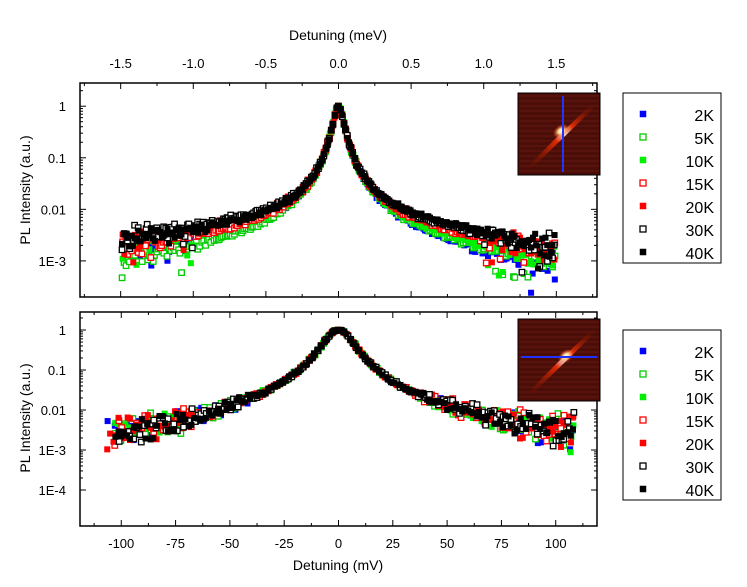  I want to click on x-tick-label: 25, so click(393, 543).